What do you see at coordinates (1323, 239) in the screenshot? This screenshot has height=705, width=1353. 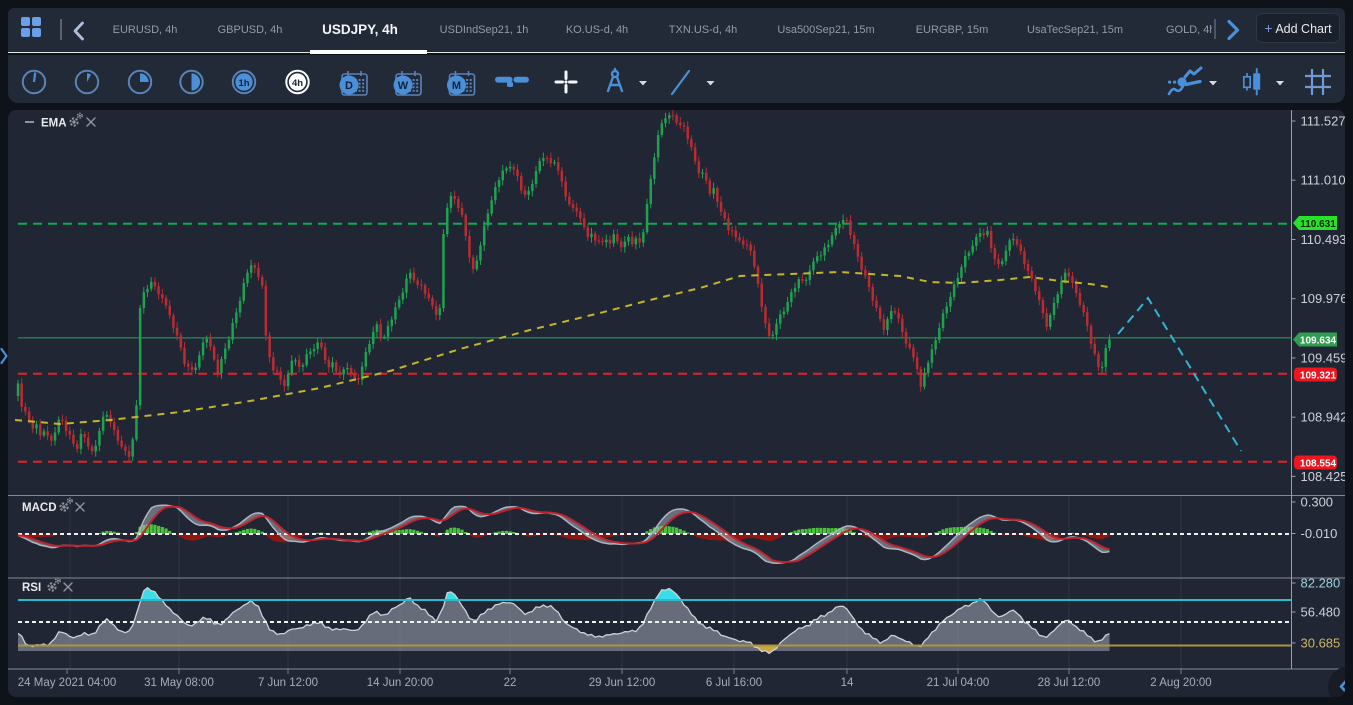 I see `svg-text: 110.493` at bounding box center [1323, 239].